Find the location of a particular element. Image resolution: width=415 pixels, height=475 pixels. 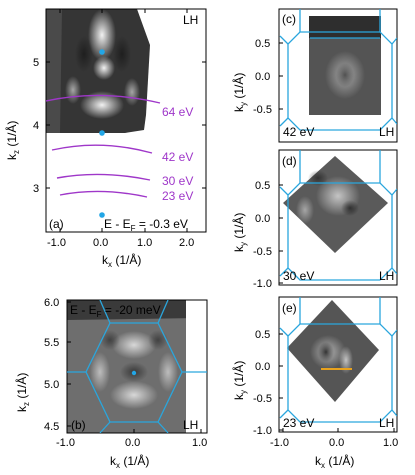

panel-d: (d) 30 eV LH -1.0 -0.5 0.0 0.5 ky (1/Å) is located at coordinates (314, 219).